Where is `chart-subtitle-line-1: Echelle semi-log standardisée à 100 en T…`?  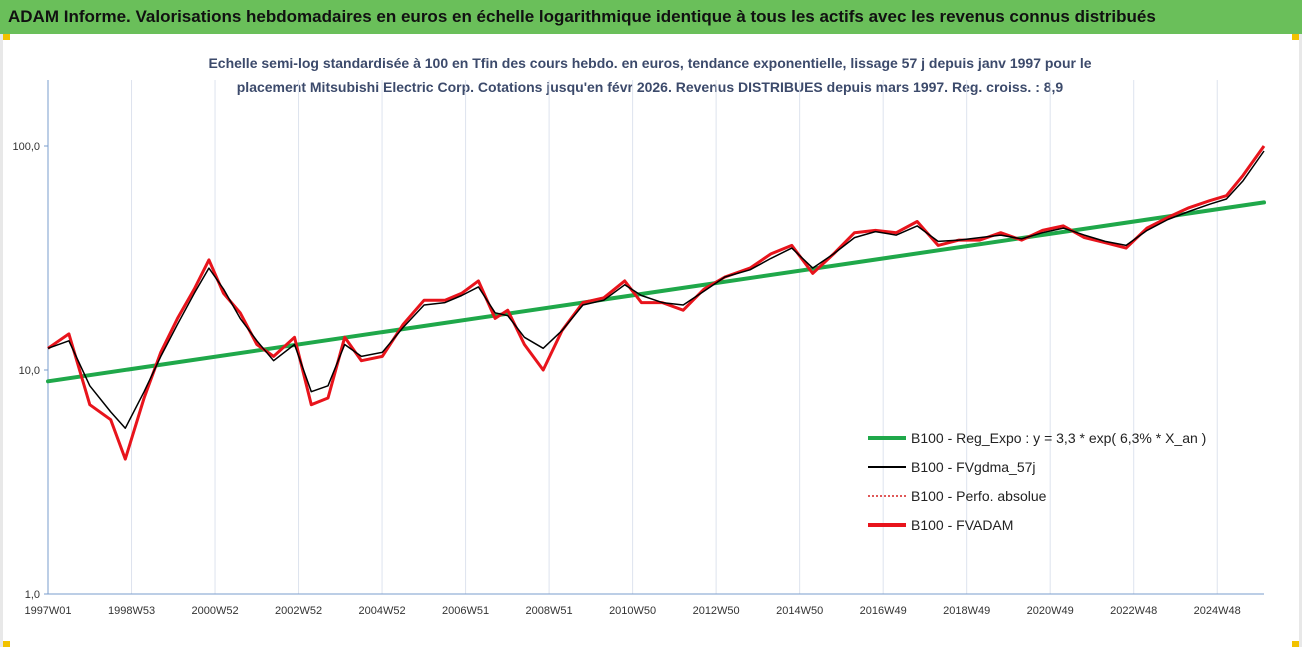 chart-subtitle-line-1: Echelle semi-log standardisée à 100 en T… is located at coordinates (650, 63).